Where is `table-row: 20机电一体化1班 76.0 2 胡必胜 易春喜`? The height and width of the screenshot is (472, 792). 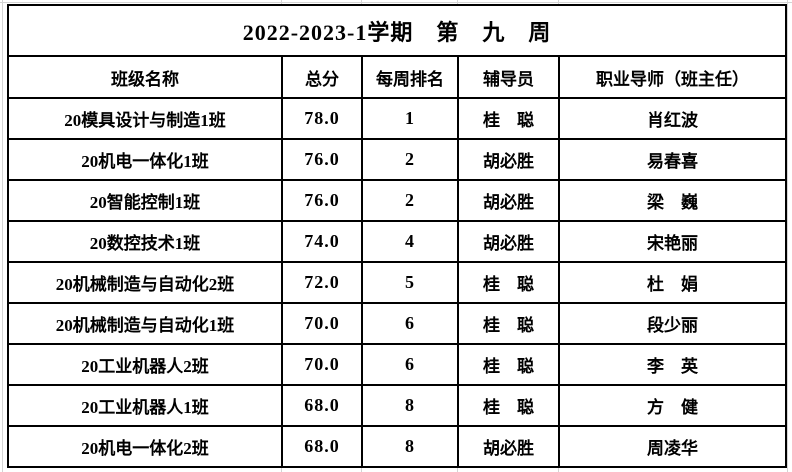
table-row: 20机电一体化1班 76.0 2 胡必胜 易春喜 is located at coordinates (397, 159).